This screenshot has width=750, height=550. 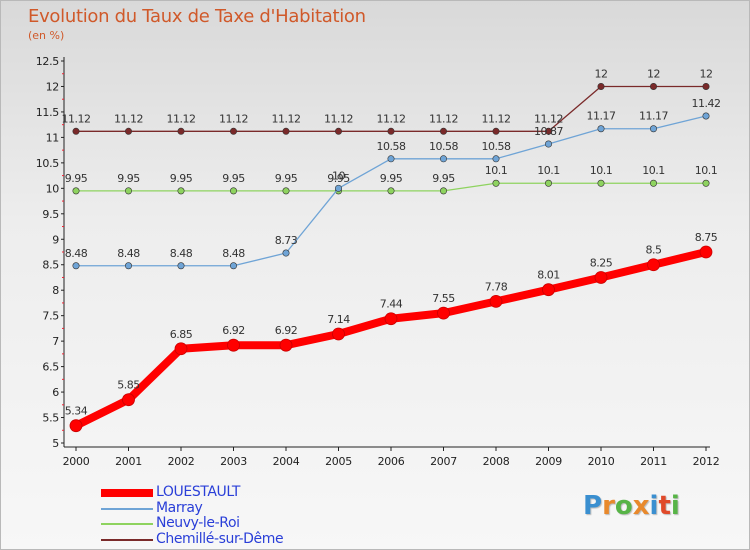 I want to click on y-tick-label: 6, so click(x=55, y=392).